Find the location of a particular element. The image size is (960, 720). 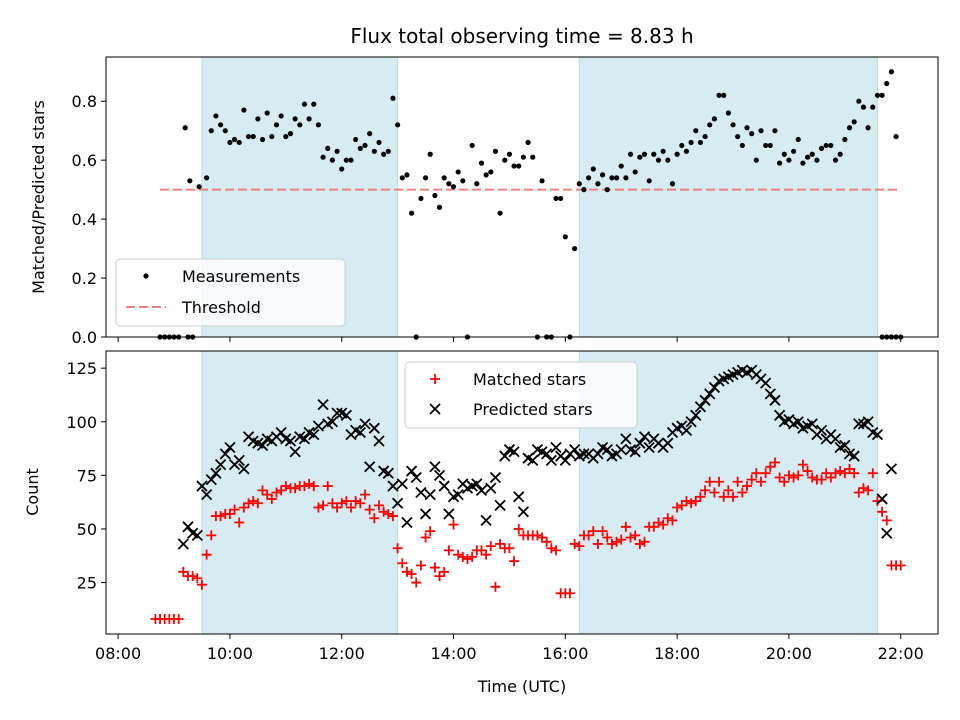

x-tick-label: 14:00 is located at coordinates (453, 653).